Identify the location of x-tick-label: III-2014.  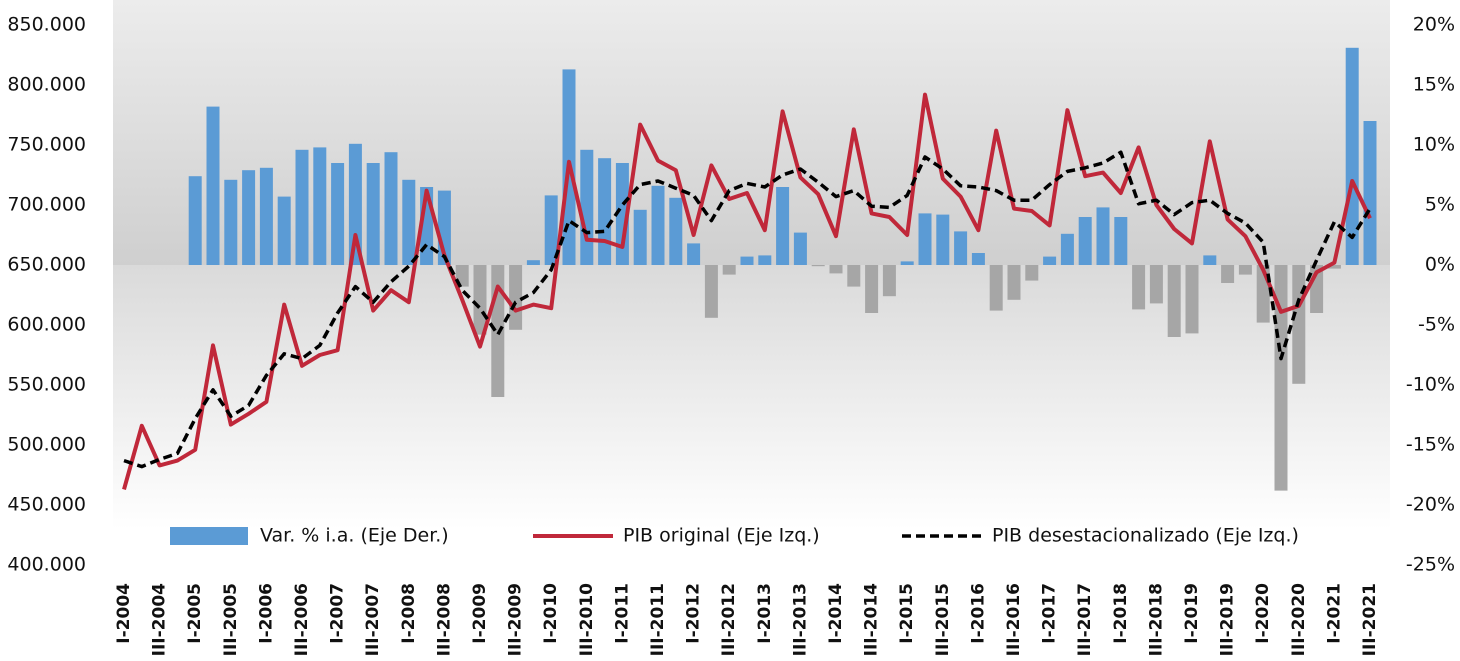
(872, 620).